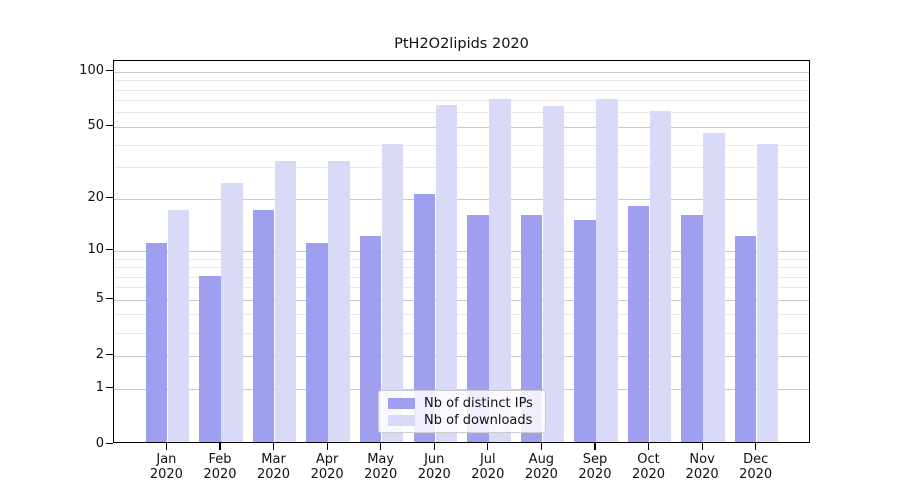 This screenshot has width=900, height=500. What do you see at coordinates (317, 342) in the screenshot?
I see `bar-distinct-ips-Apr` at bounding box center [317, 342].